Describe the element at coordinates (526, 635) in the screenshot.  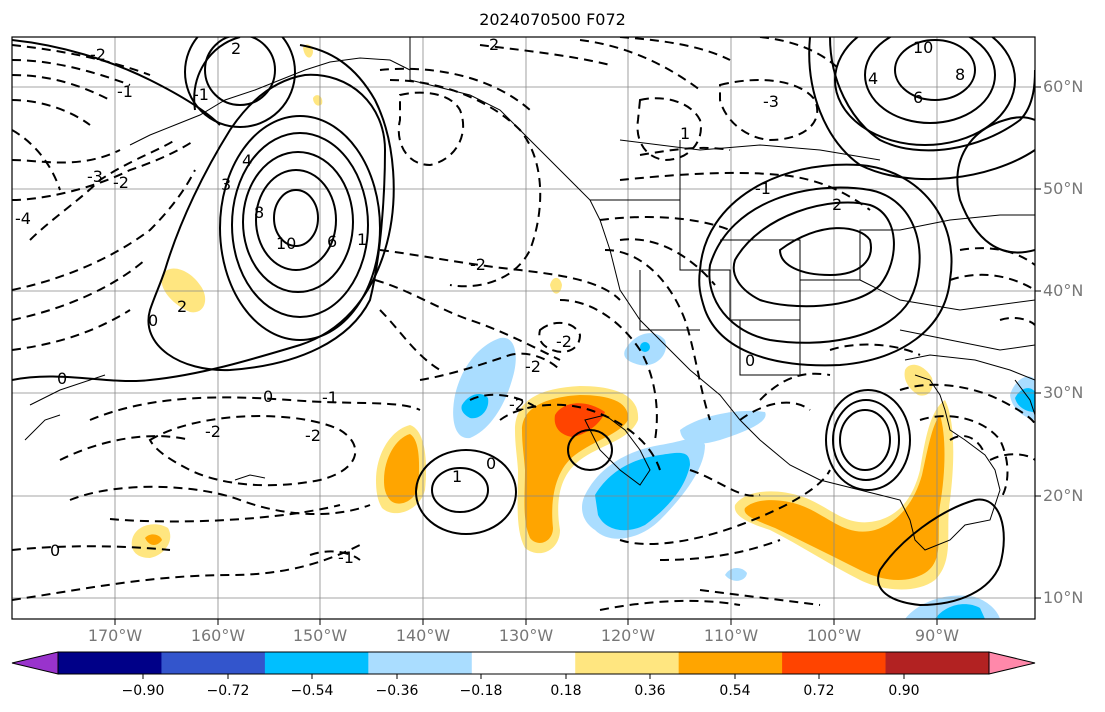
I see `lon-label-130w: 130°W` at that location.